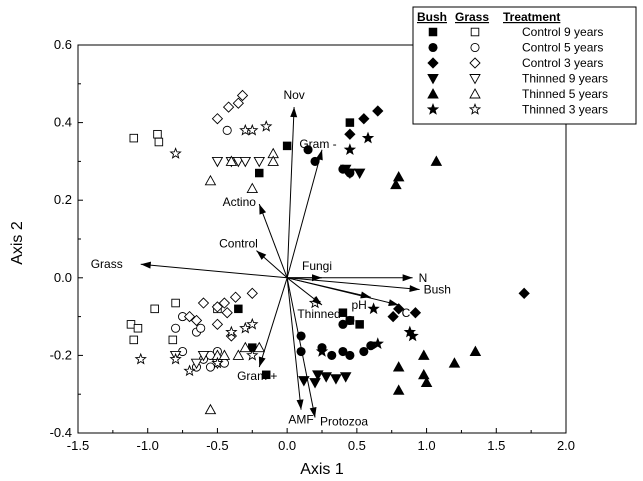 This screenshot has height=481, width=643. What do you see at coordinates (357, 445) in the screenshot?
I see `x-tick-label: 0.5` at bounding box center [357, 445].